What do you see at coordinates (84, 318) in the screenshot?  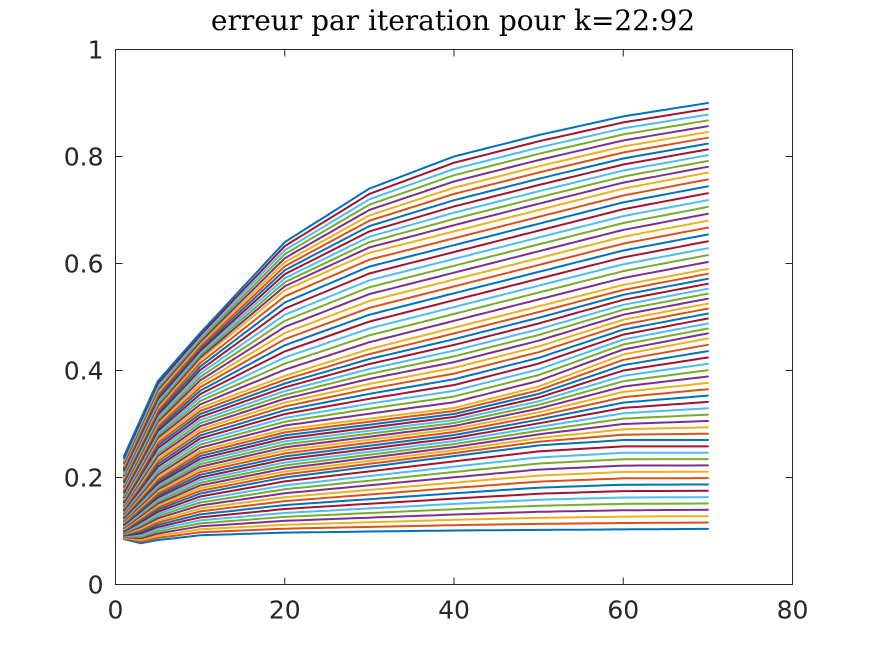 I see `y-axis: 0 0.2 0.4 0.6 0.8 1` at bounding box center [84, 318].